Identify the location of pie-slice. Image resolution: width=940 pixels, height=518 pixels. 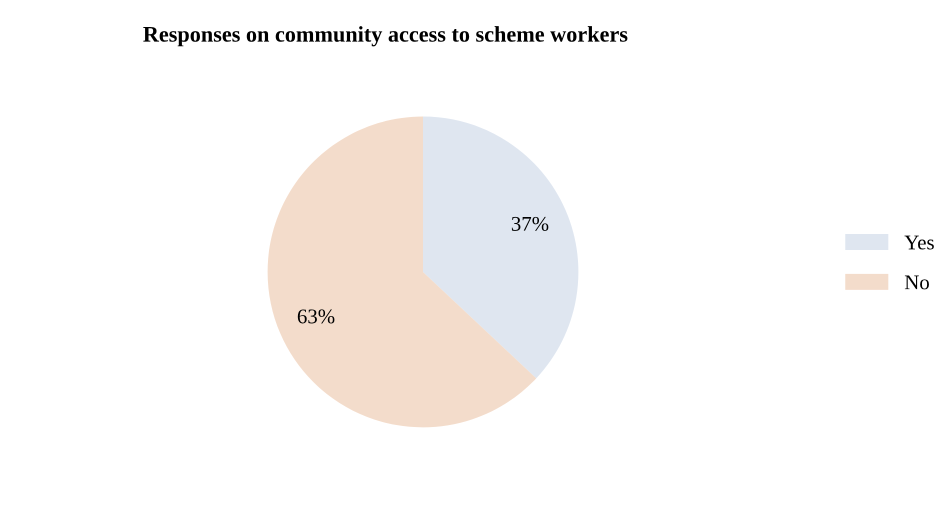
(500, 247).